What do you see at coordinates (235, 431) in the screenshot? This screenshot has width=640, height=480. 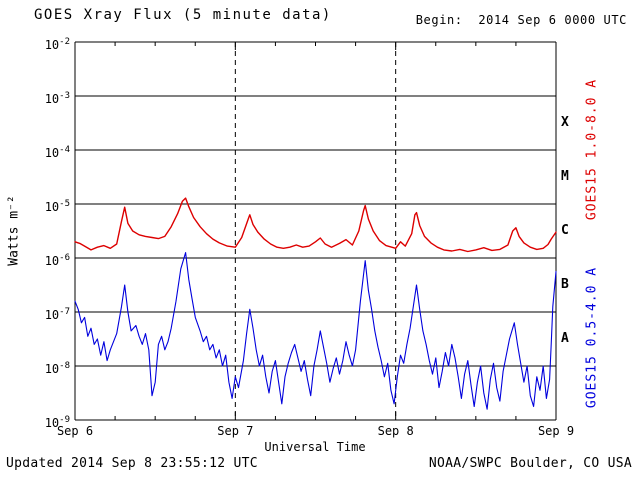 I see `x-tick-label: Sep 7` at bounding box center [235, 431].